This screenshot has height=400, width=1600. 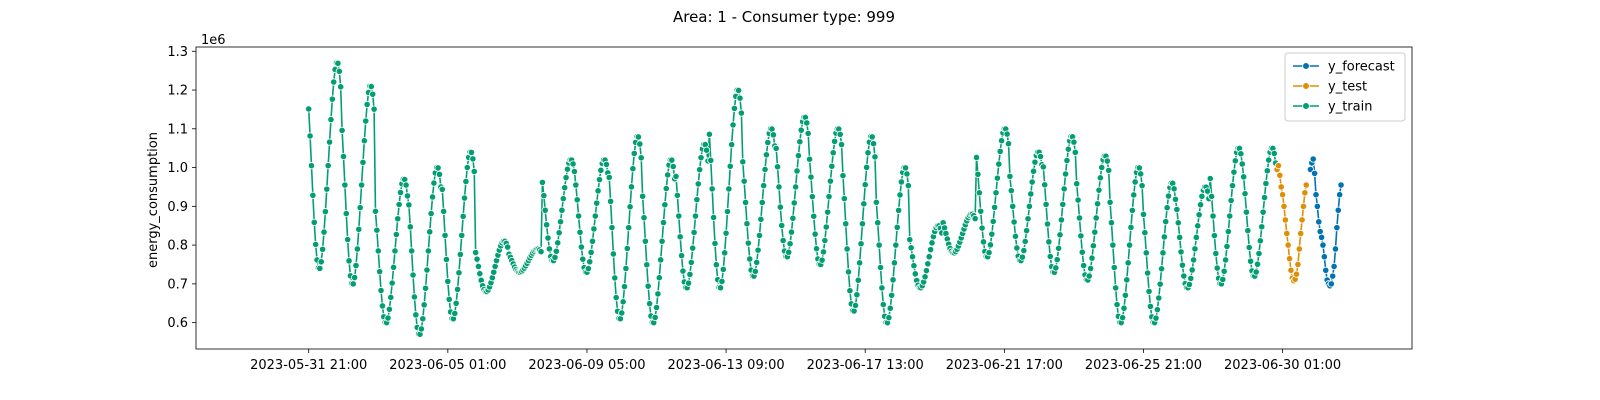 What do you see at coordinates (181, 188) in the screenshot?
I see `y-axis: 0.6 0.7 0.8 0.9 1.0 1.1 1.2 1.3` at bounding box center [181, 188].